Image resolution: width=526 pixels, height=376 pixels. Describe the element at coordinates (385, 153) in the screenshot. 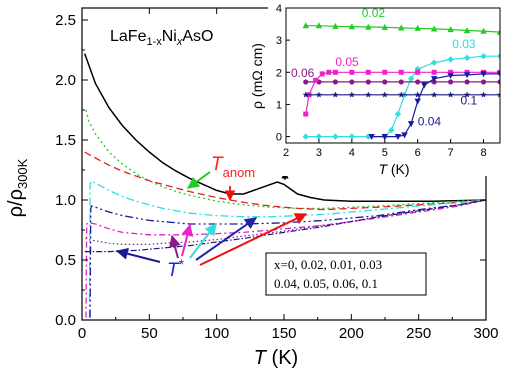

I see `inset-x-tick-label-3: 5` at that location.